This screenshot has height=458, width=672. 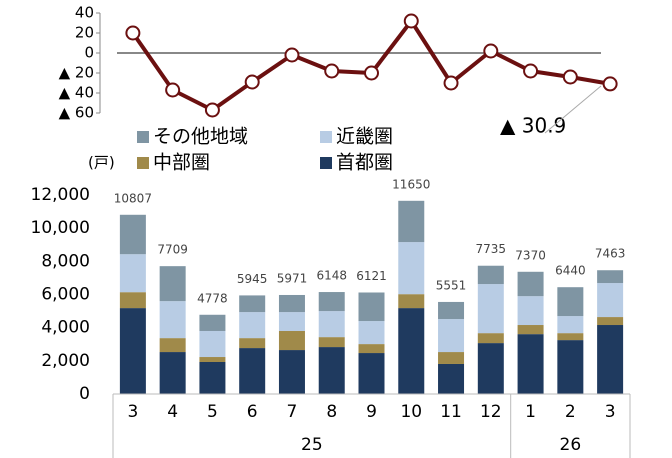 What do you see at coordinates (570, 271) in the screenshot?
I see `total-label: 6440` at bounding box center [570, 271].